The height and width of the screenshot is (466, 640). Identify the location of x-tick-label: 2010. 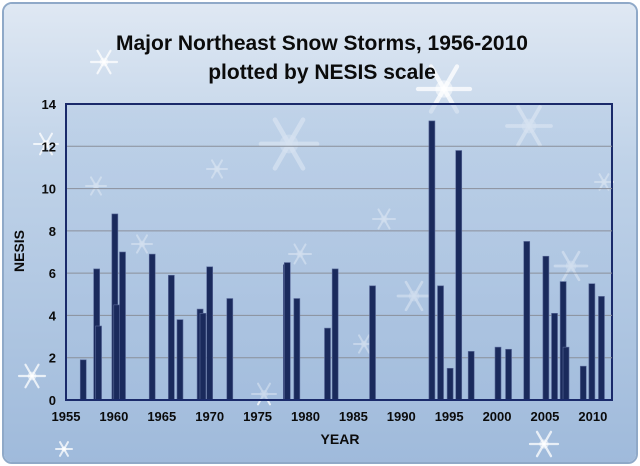
(592, 416).